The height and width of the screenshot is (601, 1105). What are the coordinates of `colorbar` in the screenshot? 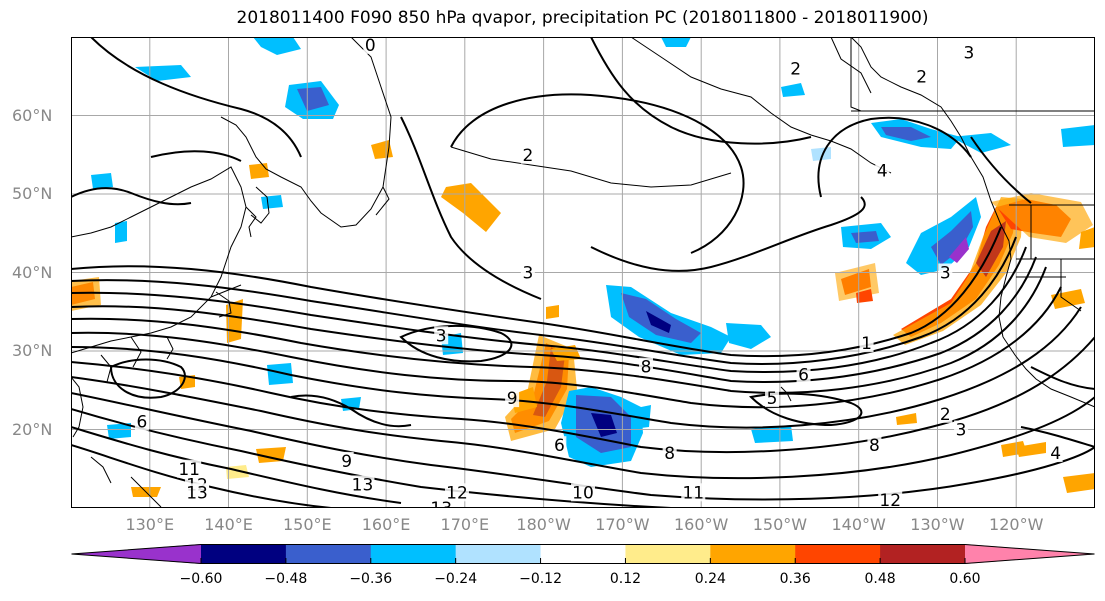 It's located at (583, 554).